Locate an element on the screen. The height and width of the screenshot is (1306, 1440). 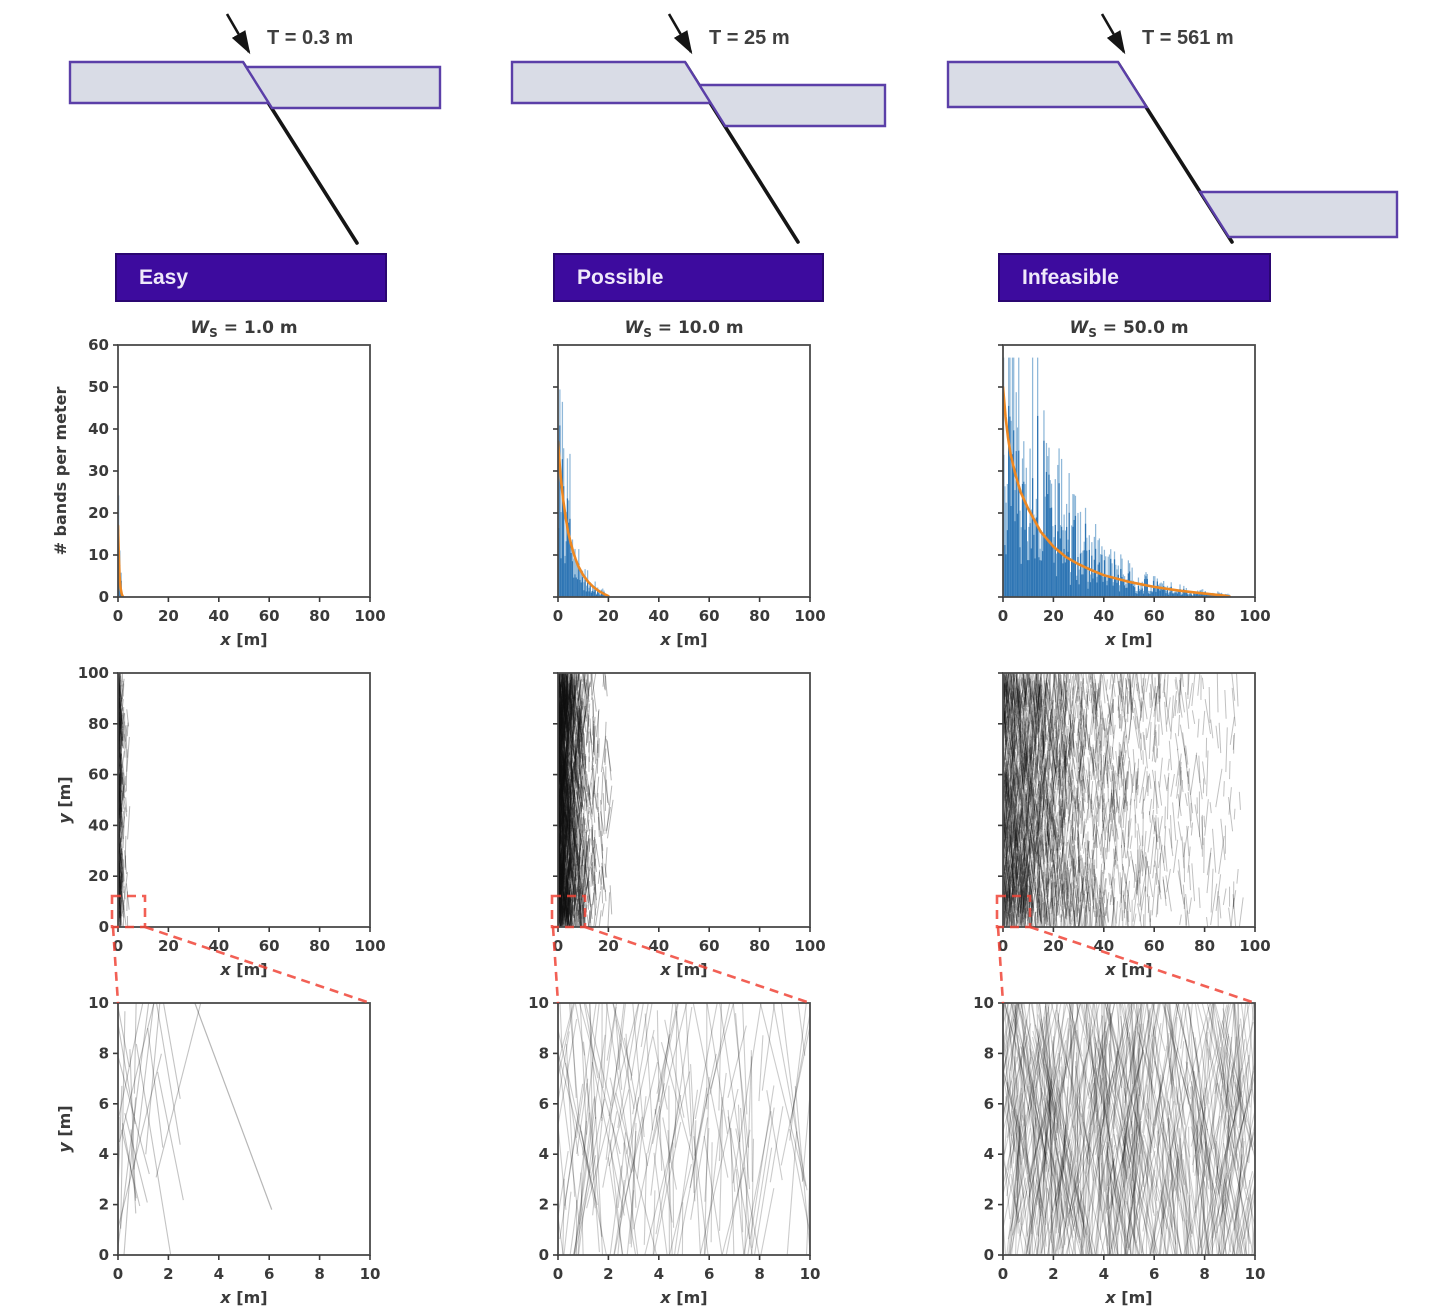
schematic-infeasible: T = 561 m is located at coordinates (1172, 128).